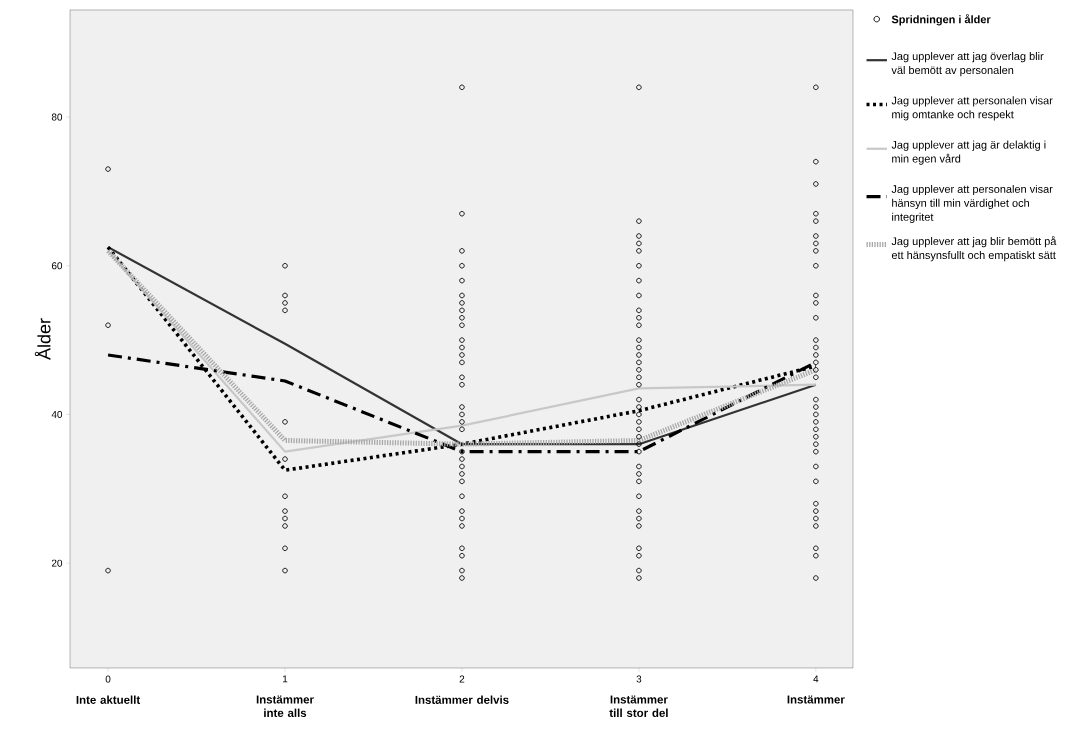 The height and width of the screenshot is (750, 1087). Describe the element at coordinates (967, 64) in the screenshot. I see `legend-label: Jag upplever att jag överlag blir väl bemött av personalen` at that location.